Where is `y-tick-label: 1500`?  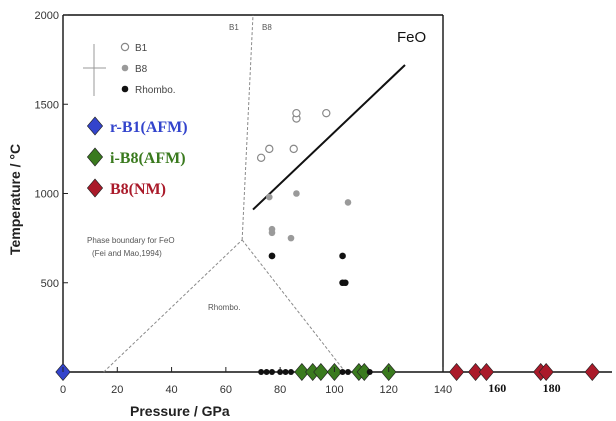 y-tick-label: 1500 is located at coordinates (47, 105).